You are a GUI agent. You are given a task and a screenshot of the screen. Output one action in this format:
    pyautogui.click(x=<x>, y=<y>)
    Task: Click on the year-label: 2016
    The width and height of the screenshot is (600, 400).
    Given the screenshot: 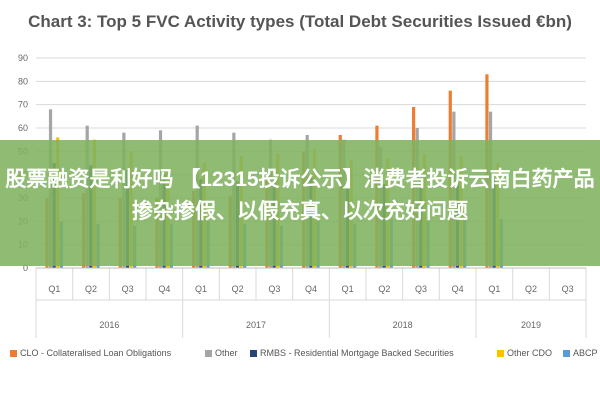 What is the action you would take?
    pyautogui.click(x=109, y=325)
    